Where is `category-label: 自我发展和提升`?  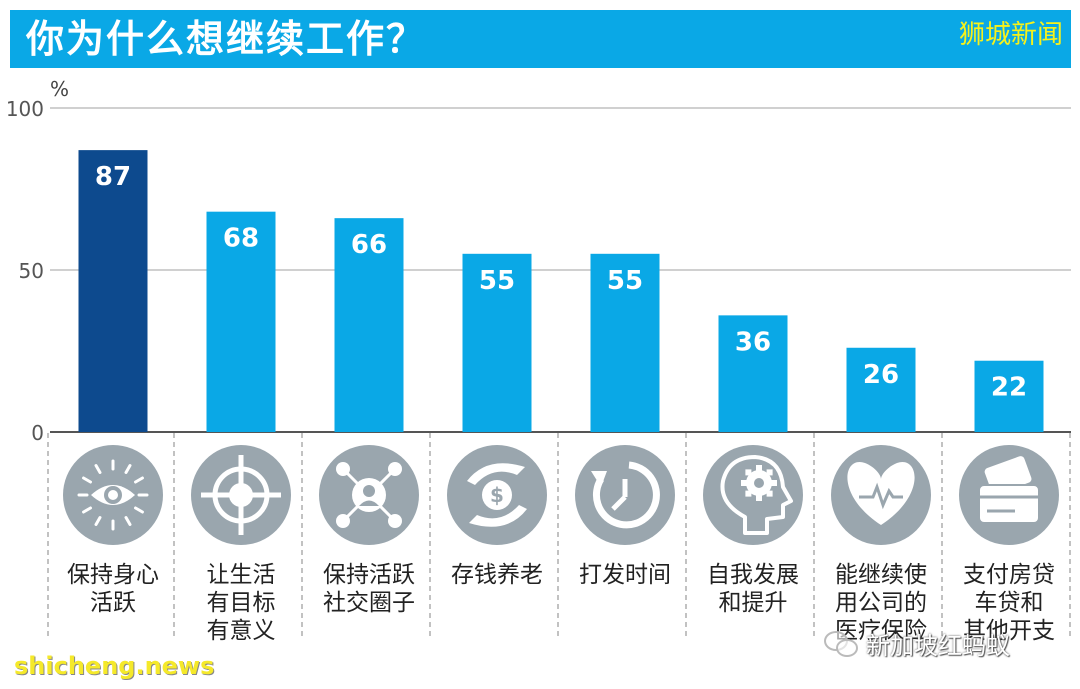 category-label: 自我发展和提升 is located at coordinates (753, 589).